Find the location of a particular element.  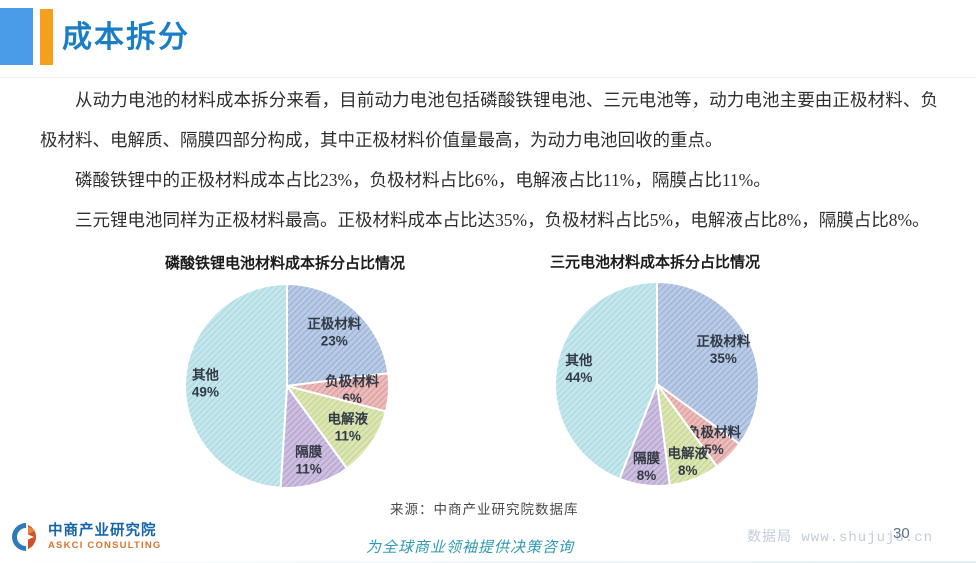

watermark: 数据局 www.shujuju.cn is located at coordinates (840, 538).